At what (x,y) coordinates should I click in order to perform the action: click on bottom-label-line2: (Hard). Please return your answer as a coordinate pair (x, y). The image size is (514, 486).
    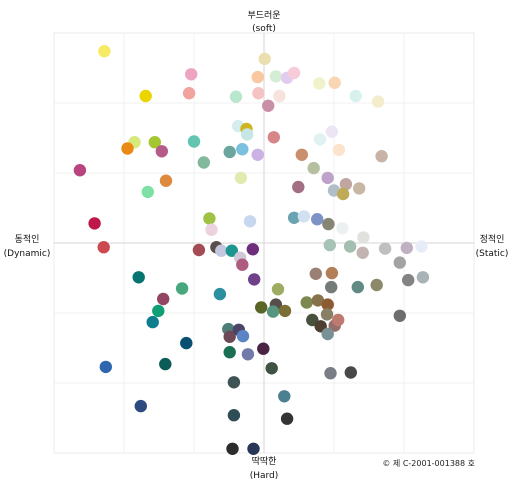
    Looking at the image, I should click on (264, 476).